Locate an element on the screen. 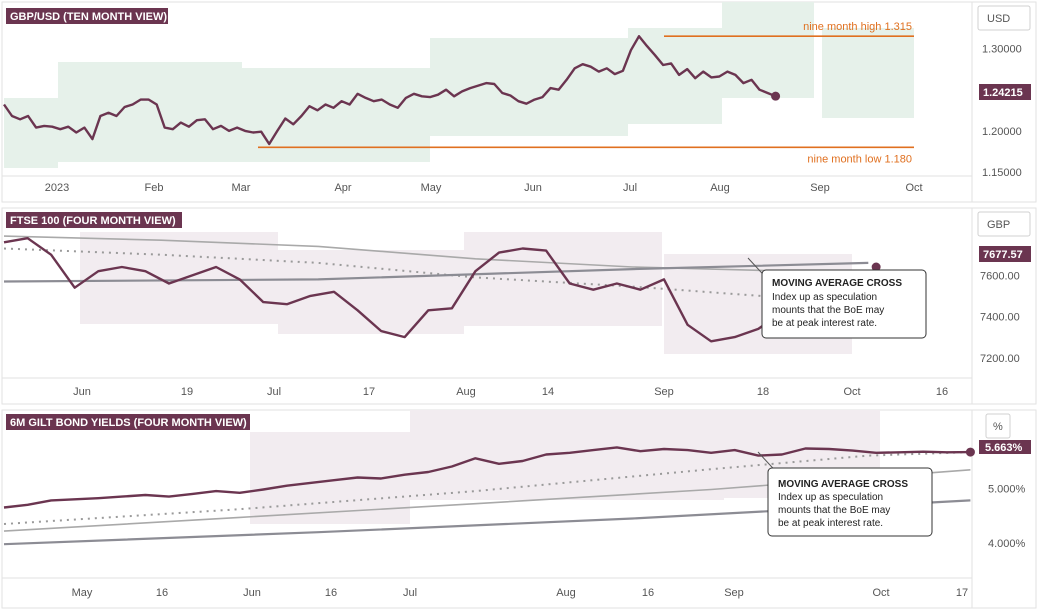 This screenshot has height=616, width=1038. gilt-title: 6M GILT BOND YIELDS (FOUR MONTH VIEW) is located at coordinates (128, 422).